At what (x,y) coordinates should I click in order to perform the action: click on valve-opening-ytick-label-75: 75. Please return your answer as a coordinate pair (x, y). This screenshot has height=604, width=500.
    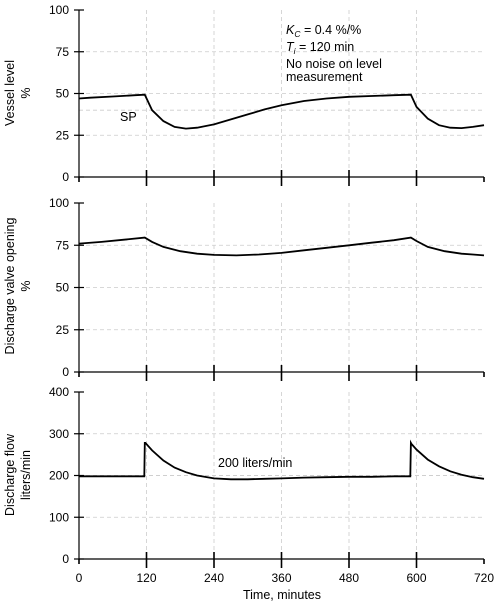
    Looking at the image, I should click on (63, 245).